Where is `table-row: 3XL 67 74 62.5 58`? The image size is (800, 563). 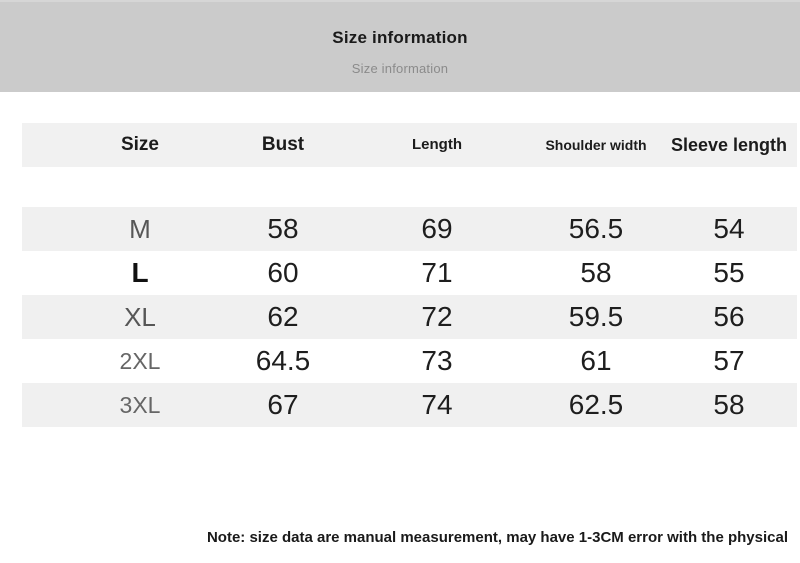 table-row: 3XL 67 74 62.5 58 is located at coordinates (409, 405).